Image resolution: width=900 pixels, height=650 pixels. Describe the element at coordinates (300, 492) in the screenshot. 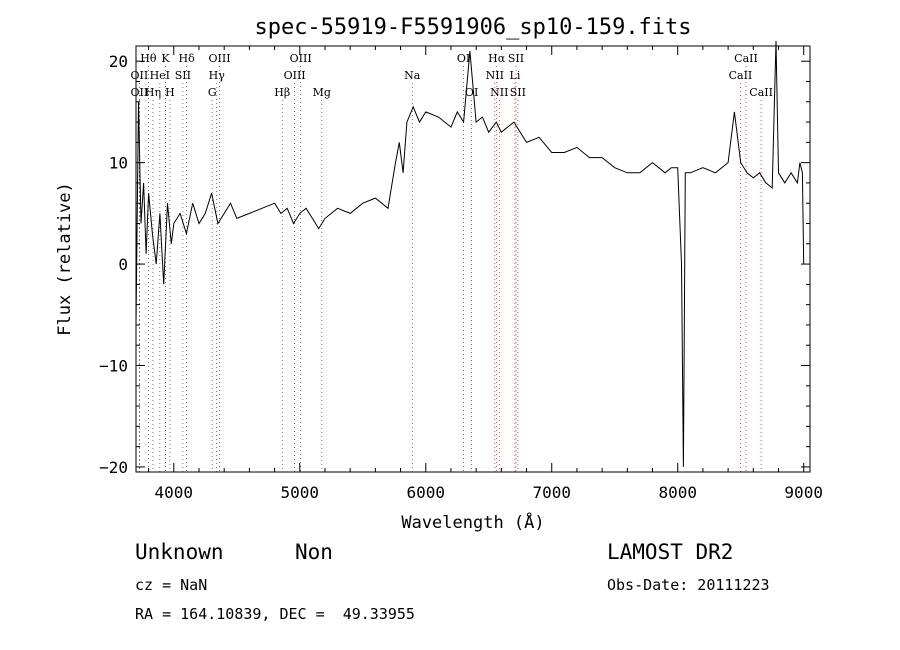

I see `x-tick-label-1: 5000` at that location.